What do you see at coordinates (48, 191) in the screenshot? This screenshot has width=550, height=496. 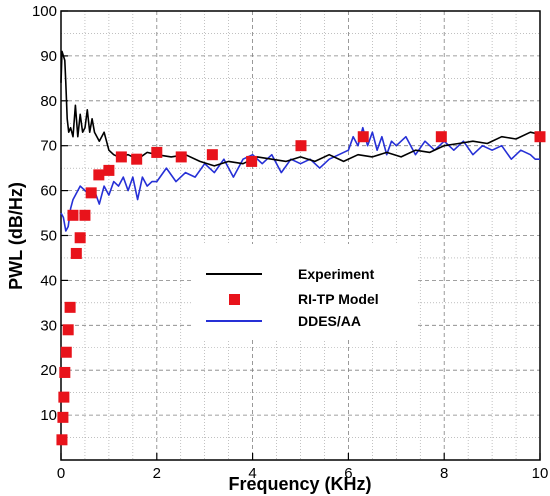 I see `y-tick-label: 60` at bounding box center [48, 191].